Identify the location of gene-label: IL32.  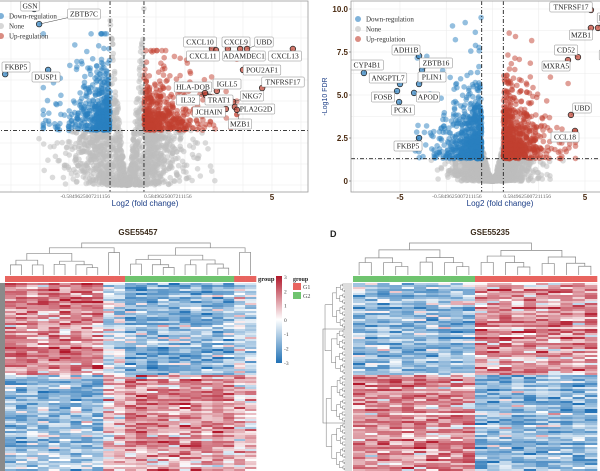
(188, 100).